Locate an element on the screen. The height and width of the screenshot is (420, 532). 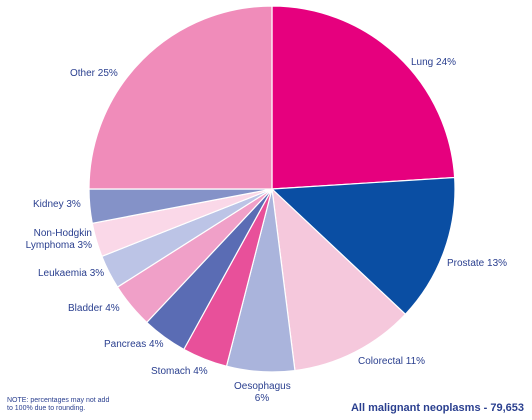
label-non-hodgkin-line2: Lymphoma 3% is located at coordinates (58, 245).